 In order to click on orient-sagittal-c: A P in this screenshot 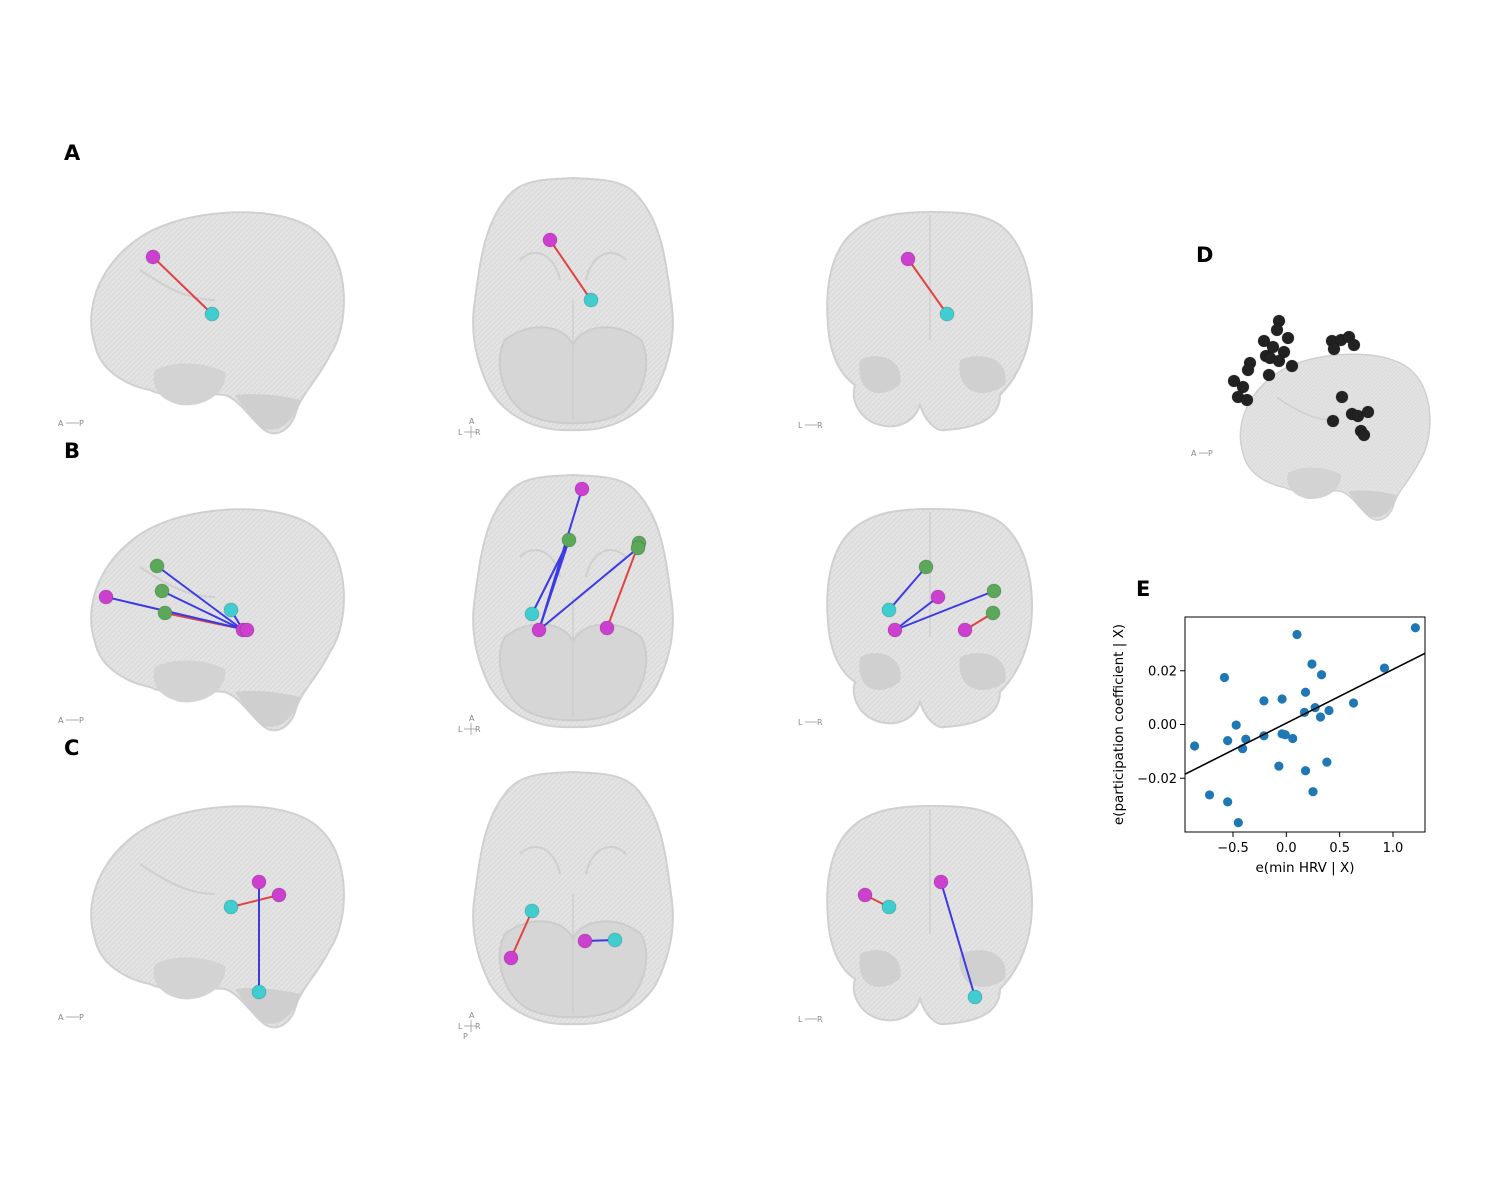, I will do `click(71, 1017)`.